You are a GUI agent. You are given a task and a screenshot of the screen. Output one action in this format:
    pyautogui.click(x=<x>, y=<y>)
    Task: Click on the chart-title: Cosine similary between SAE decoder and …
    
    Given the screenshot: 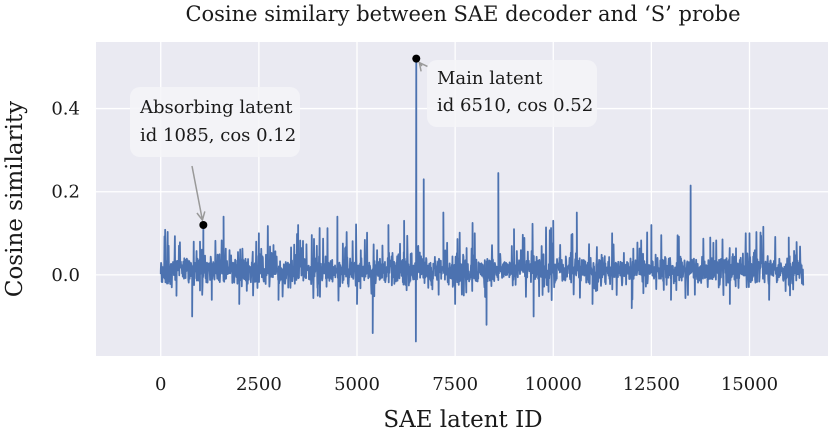 What is the action you would take?
    pyautogui.click(x=462, y=14)
    